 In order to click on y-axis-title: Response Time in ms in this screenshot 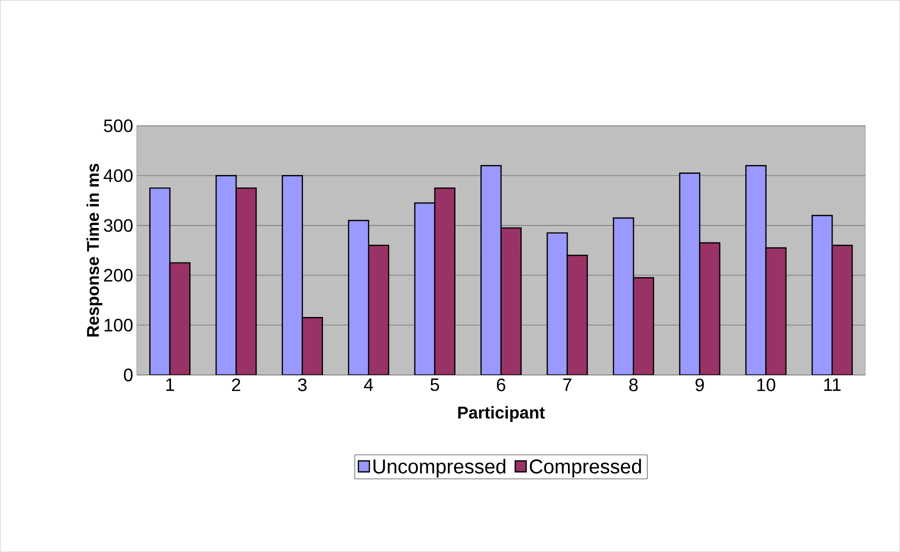, I will do `click(94, 250)`.